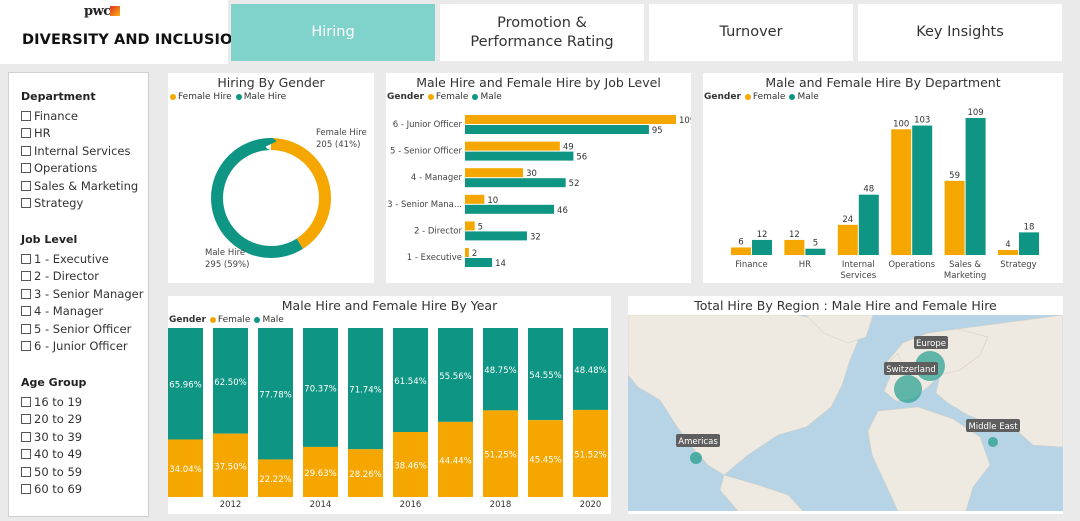  What do you see at coordinates (228, 97) in the screenshot?
I see `gender-donut-legend: Female Hire Male Hire` at bounding box center [228, 97].